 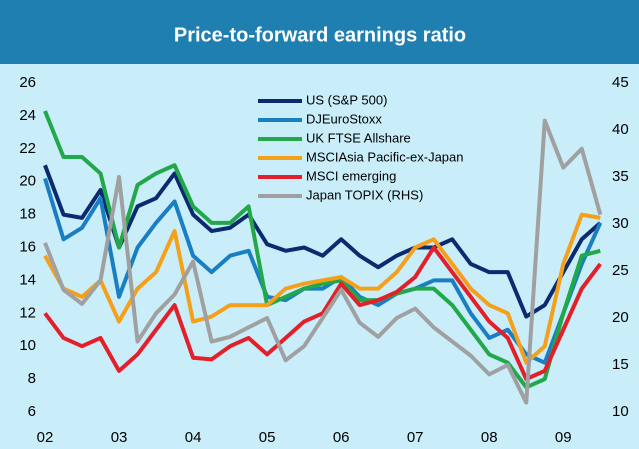 I want to click on y-tick-label: 6, so click(x=32, y=411).